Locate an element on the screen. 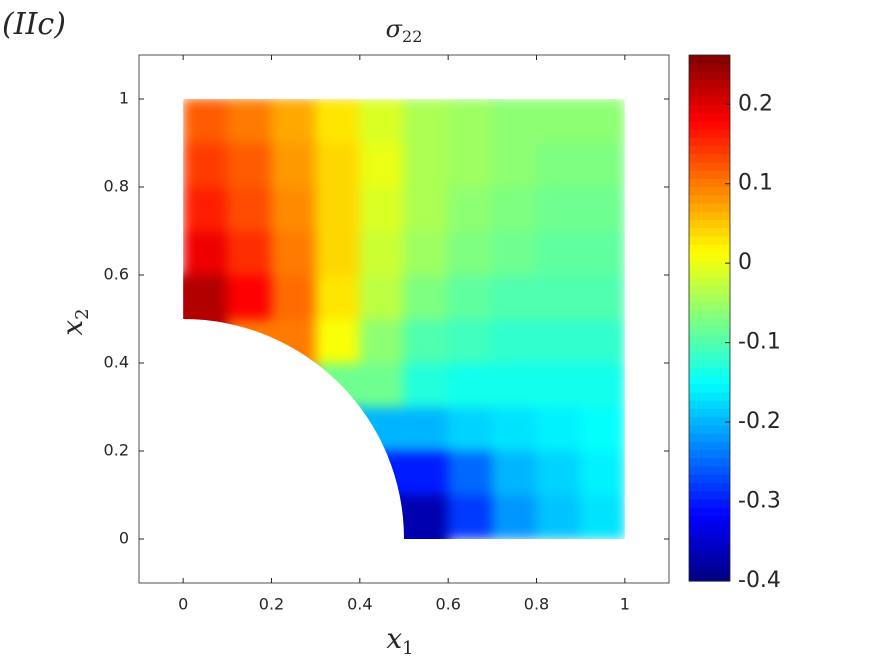  panel-label: (IIc) is located at coordinates (34, 24).